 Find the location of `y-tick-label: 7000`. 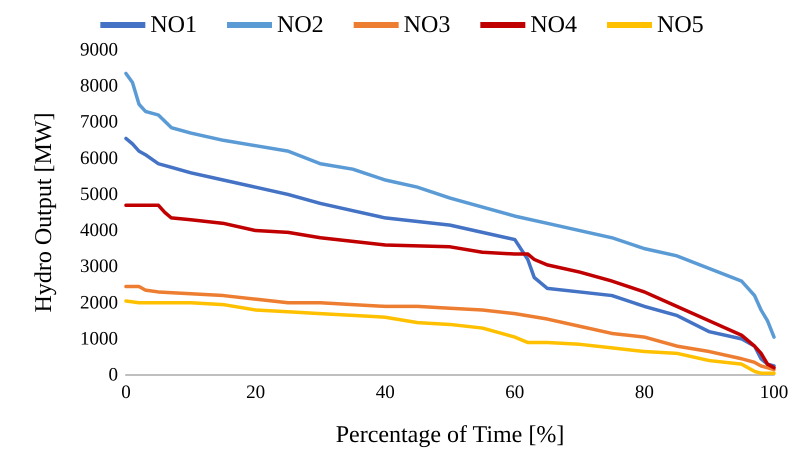

y-tick-label: 7000 is located at coordinates (99, 122).